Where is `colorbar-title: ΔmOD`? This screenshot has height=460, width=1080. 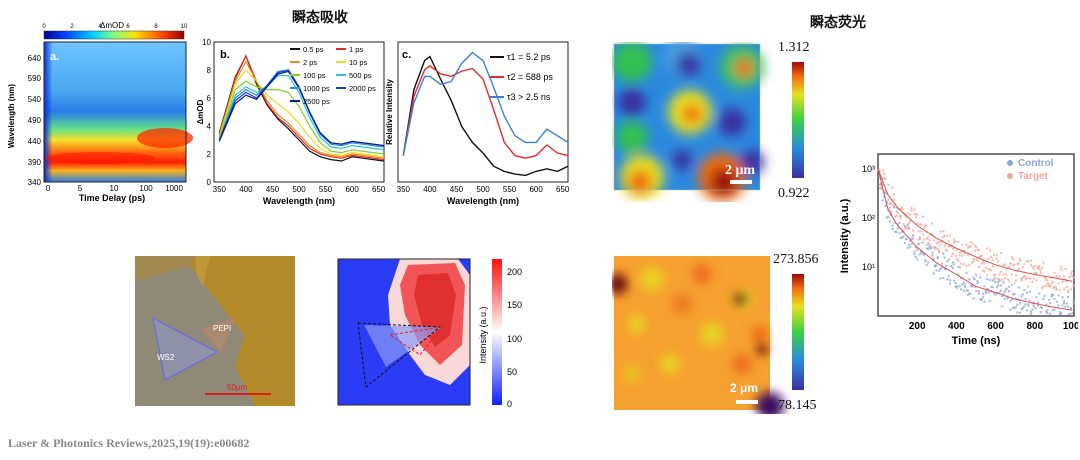 colorbar-title: ΔmOD is located at coordinates (112, 25).